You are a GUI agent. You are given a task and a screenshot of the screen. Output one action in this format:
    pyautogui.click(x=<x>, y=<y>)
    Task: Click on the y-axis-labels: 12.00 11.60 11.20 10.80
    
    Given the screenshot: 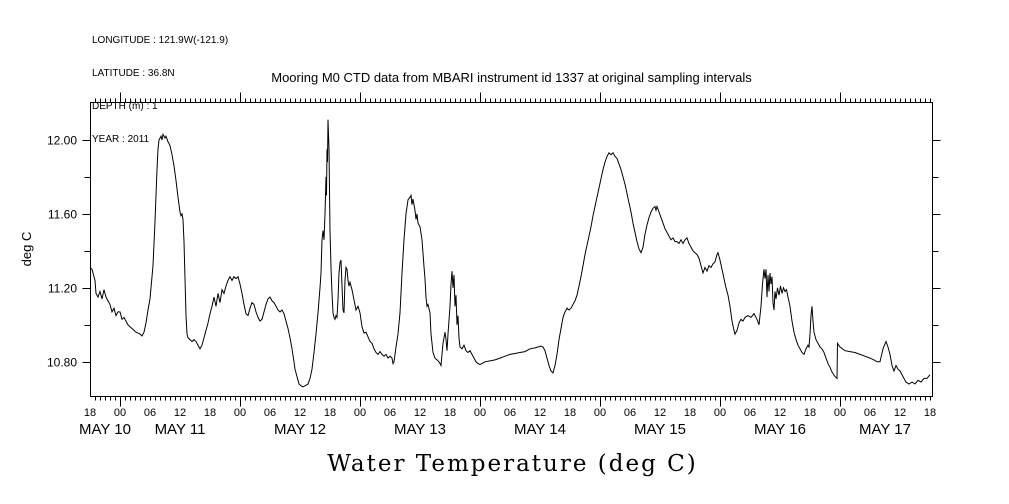 What is the action you would take?
    pyautogui.click(x=62, y=252)
    